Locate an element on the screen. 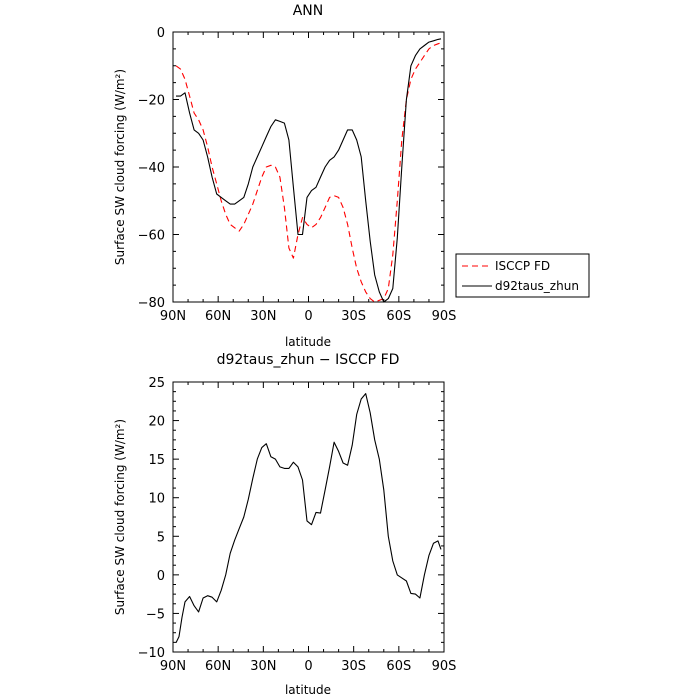 This screenshot has width=700, height=700. y-tick-label: 20 is located at coordinates (156, 422).